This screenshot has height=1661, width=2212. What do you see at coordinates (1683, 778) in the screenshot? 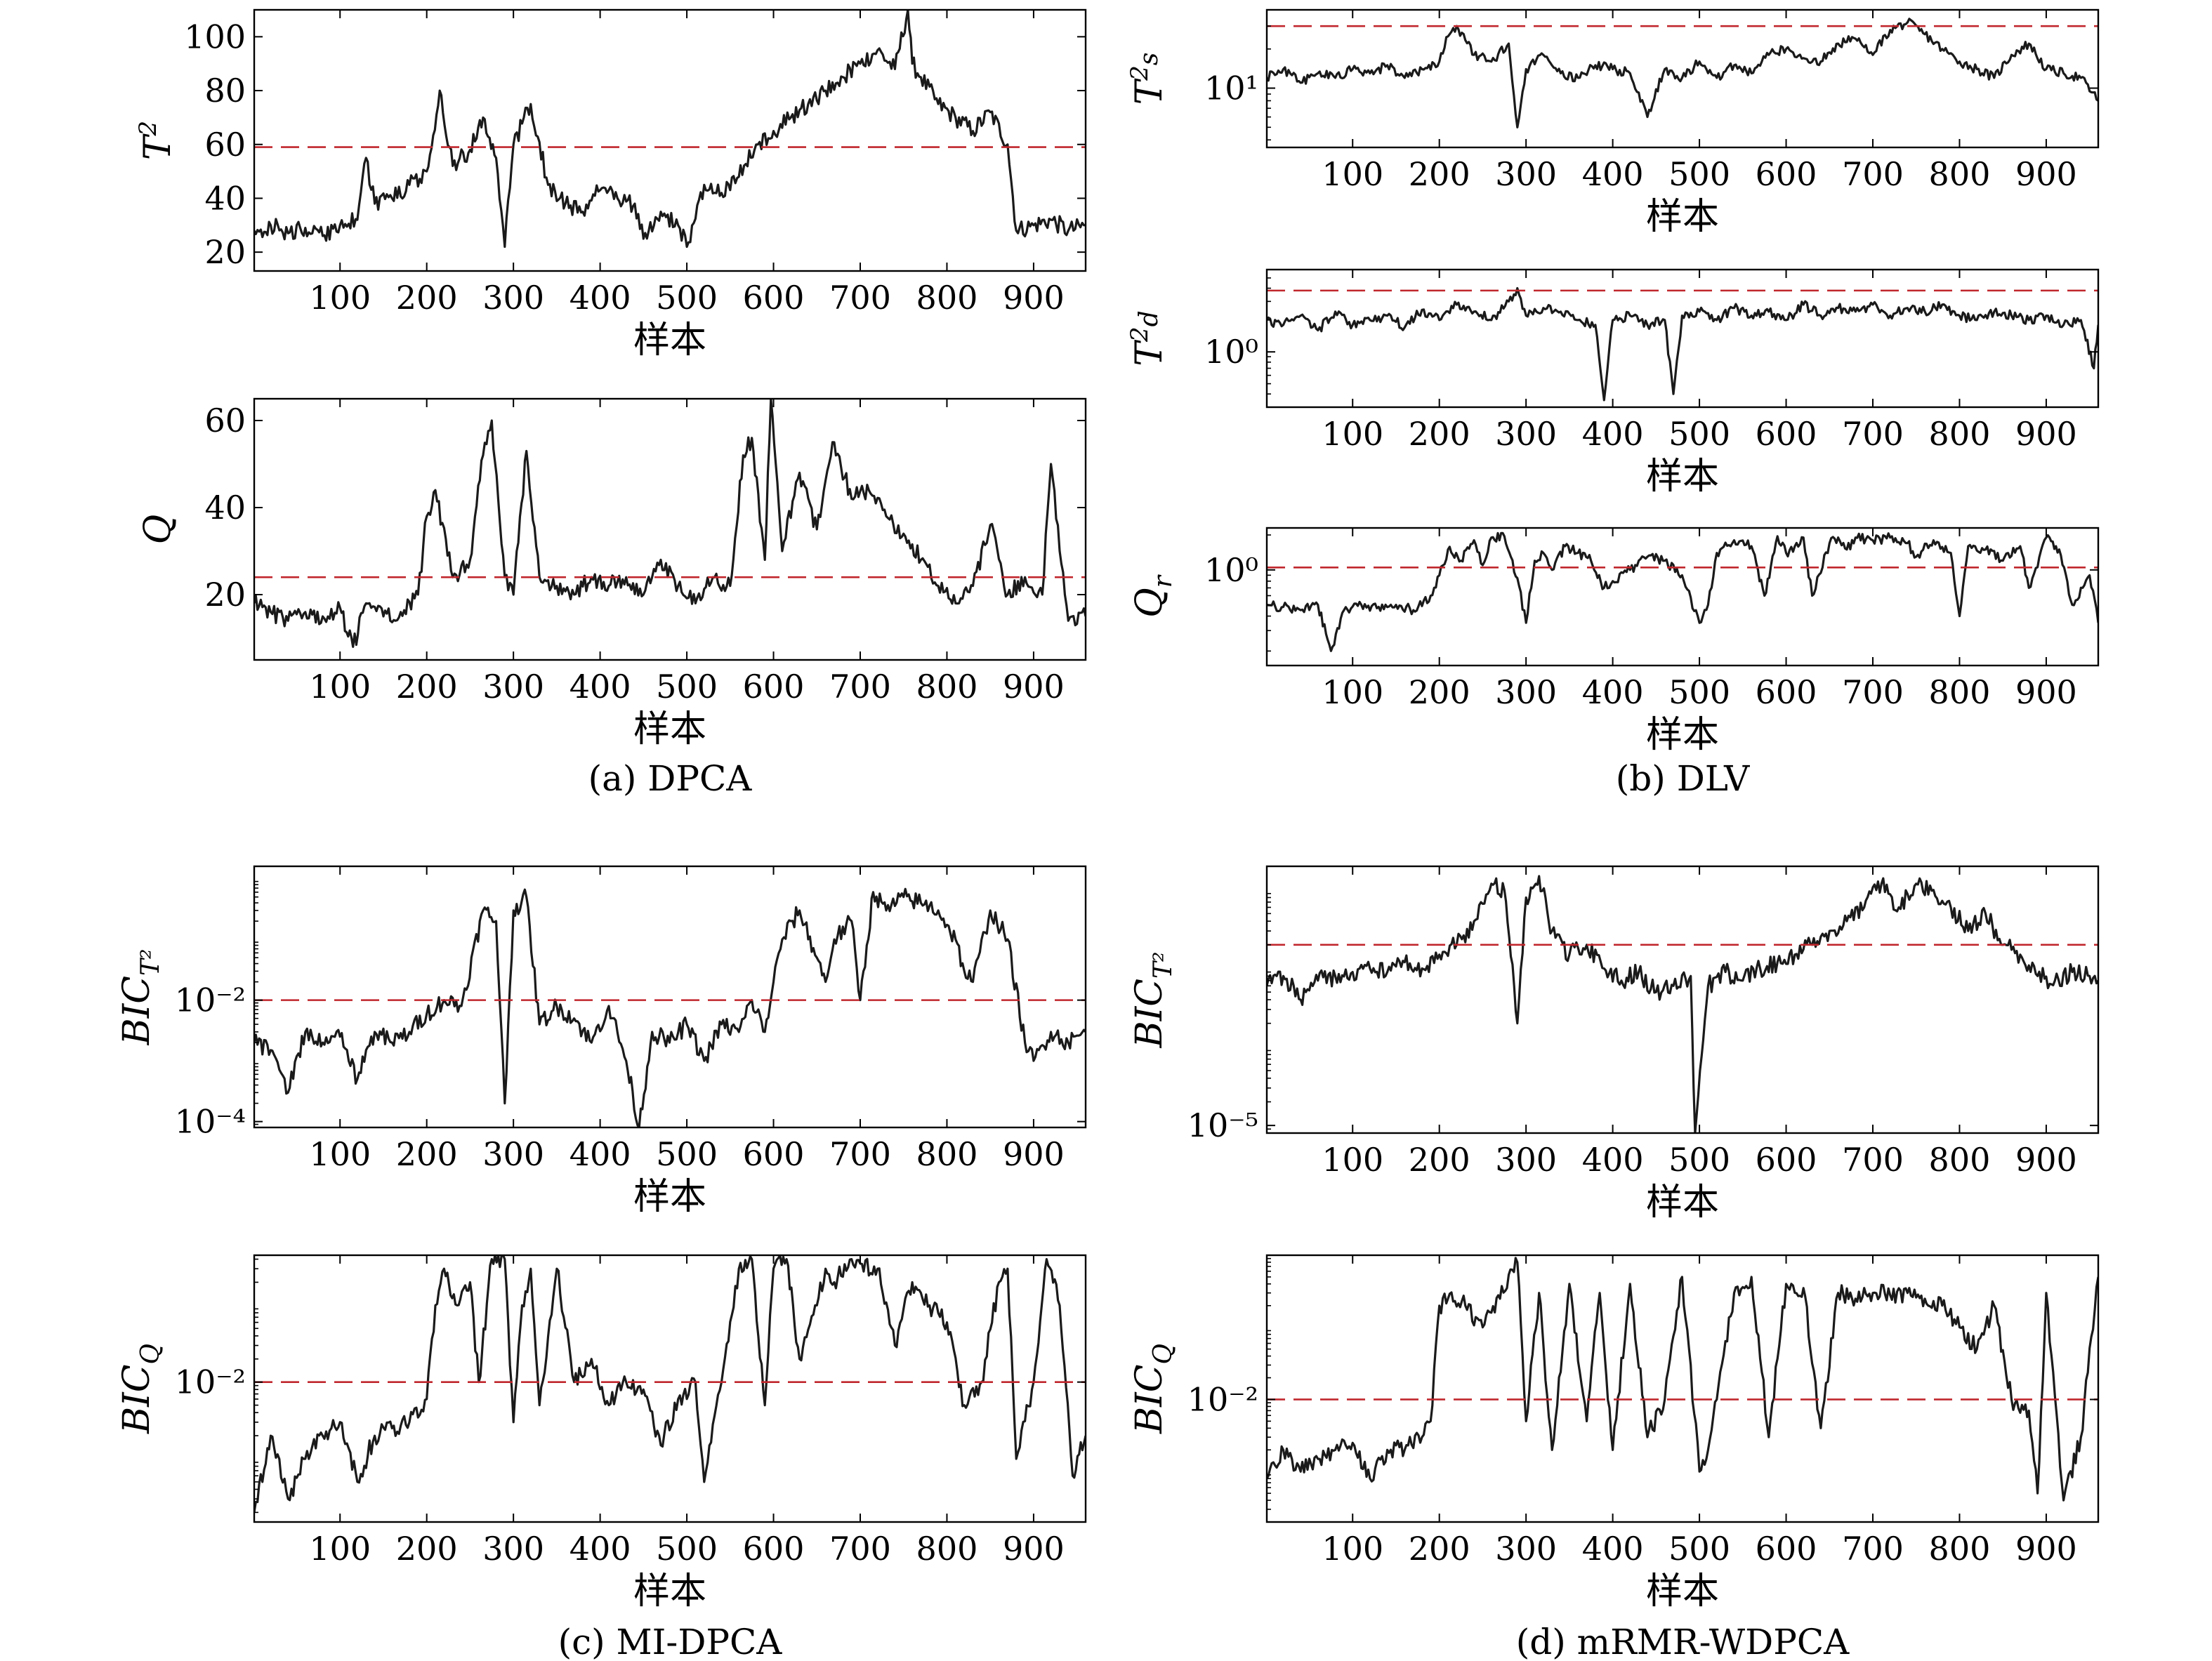
I see `caption-b: (b) DLV` at bounding box center [1683, 778].